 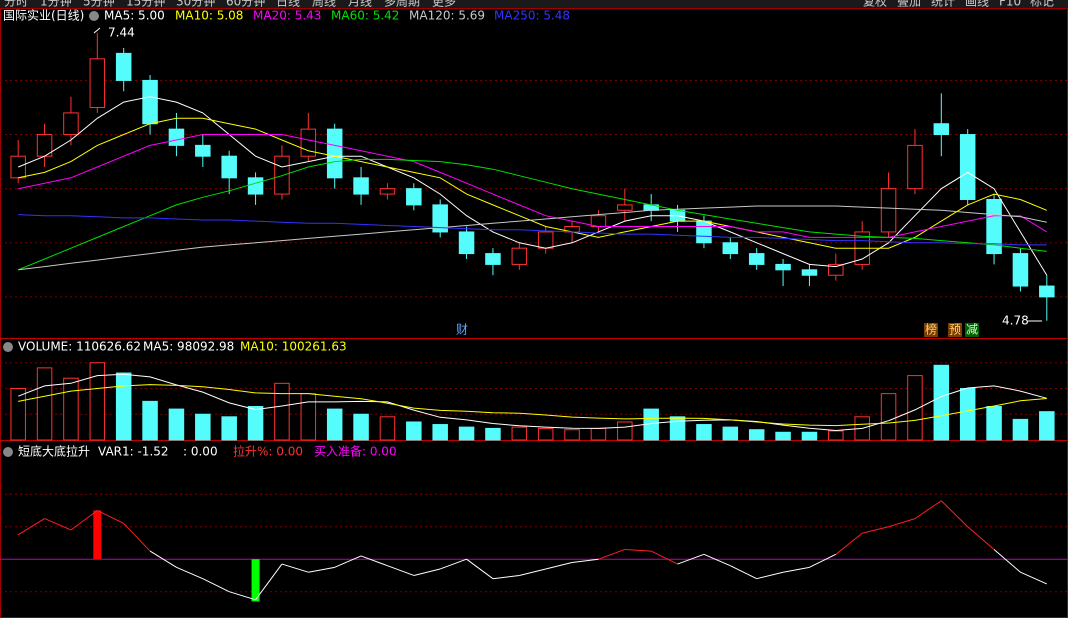 What do you see at coordinates (79, 347) in the screenshot?
I see `volume-label: VOLUME: 110626.62` at bounding box center [79, 347].